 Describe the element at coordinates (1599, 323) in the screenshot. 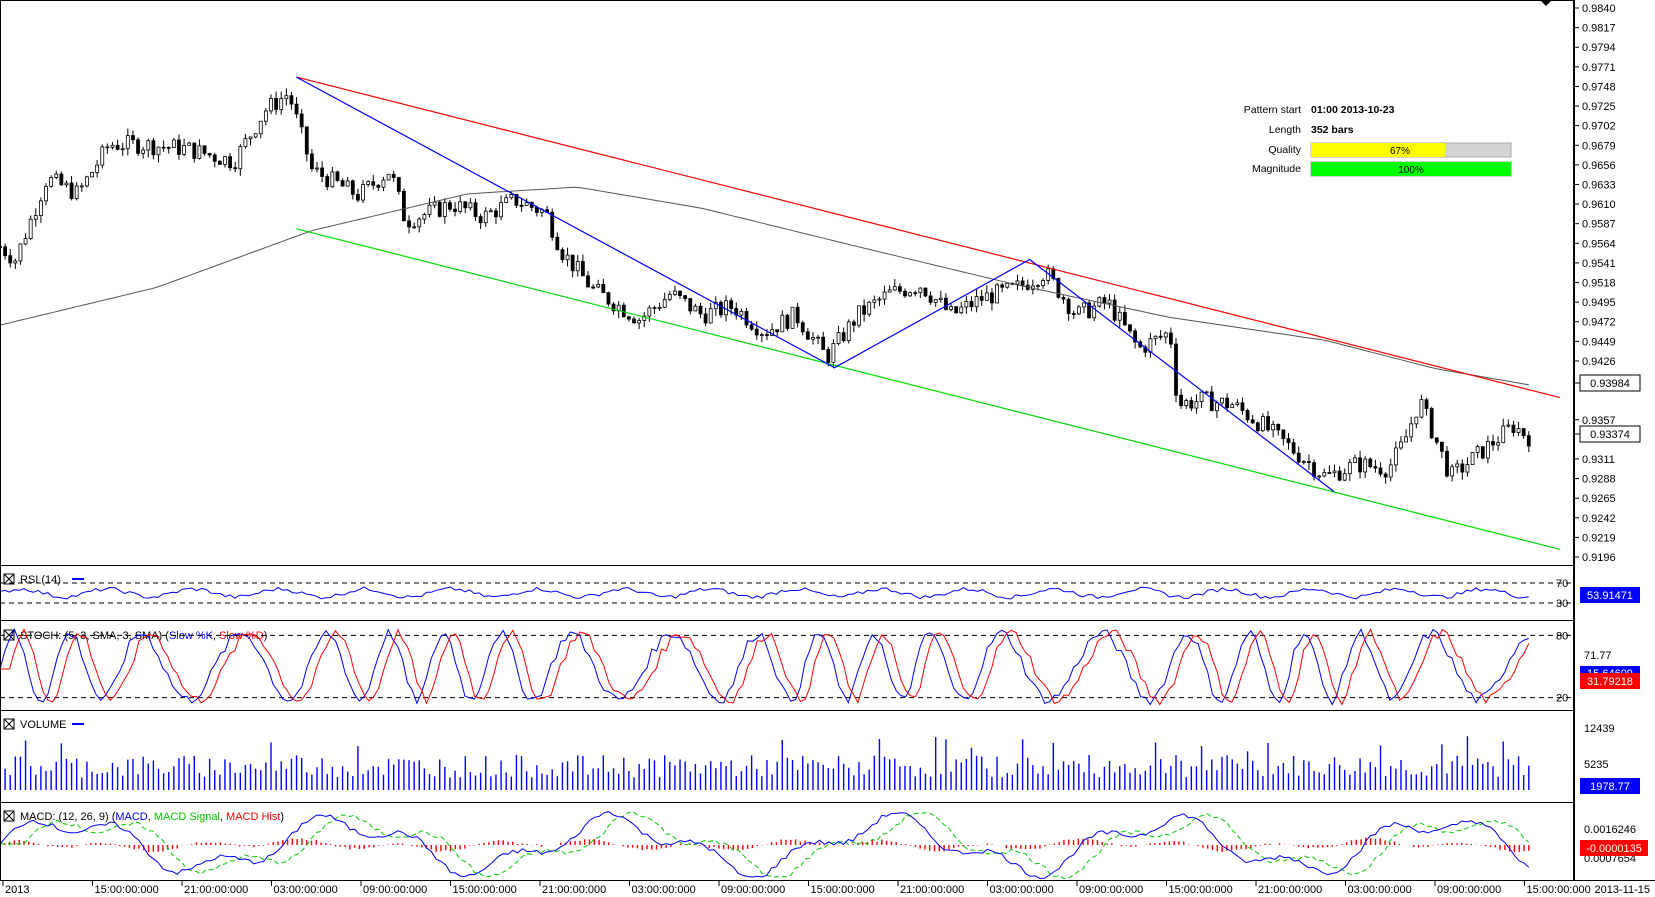

I see `price-tick-label: 0.9472` at that location.